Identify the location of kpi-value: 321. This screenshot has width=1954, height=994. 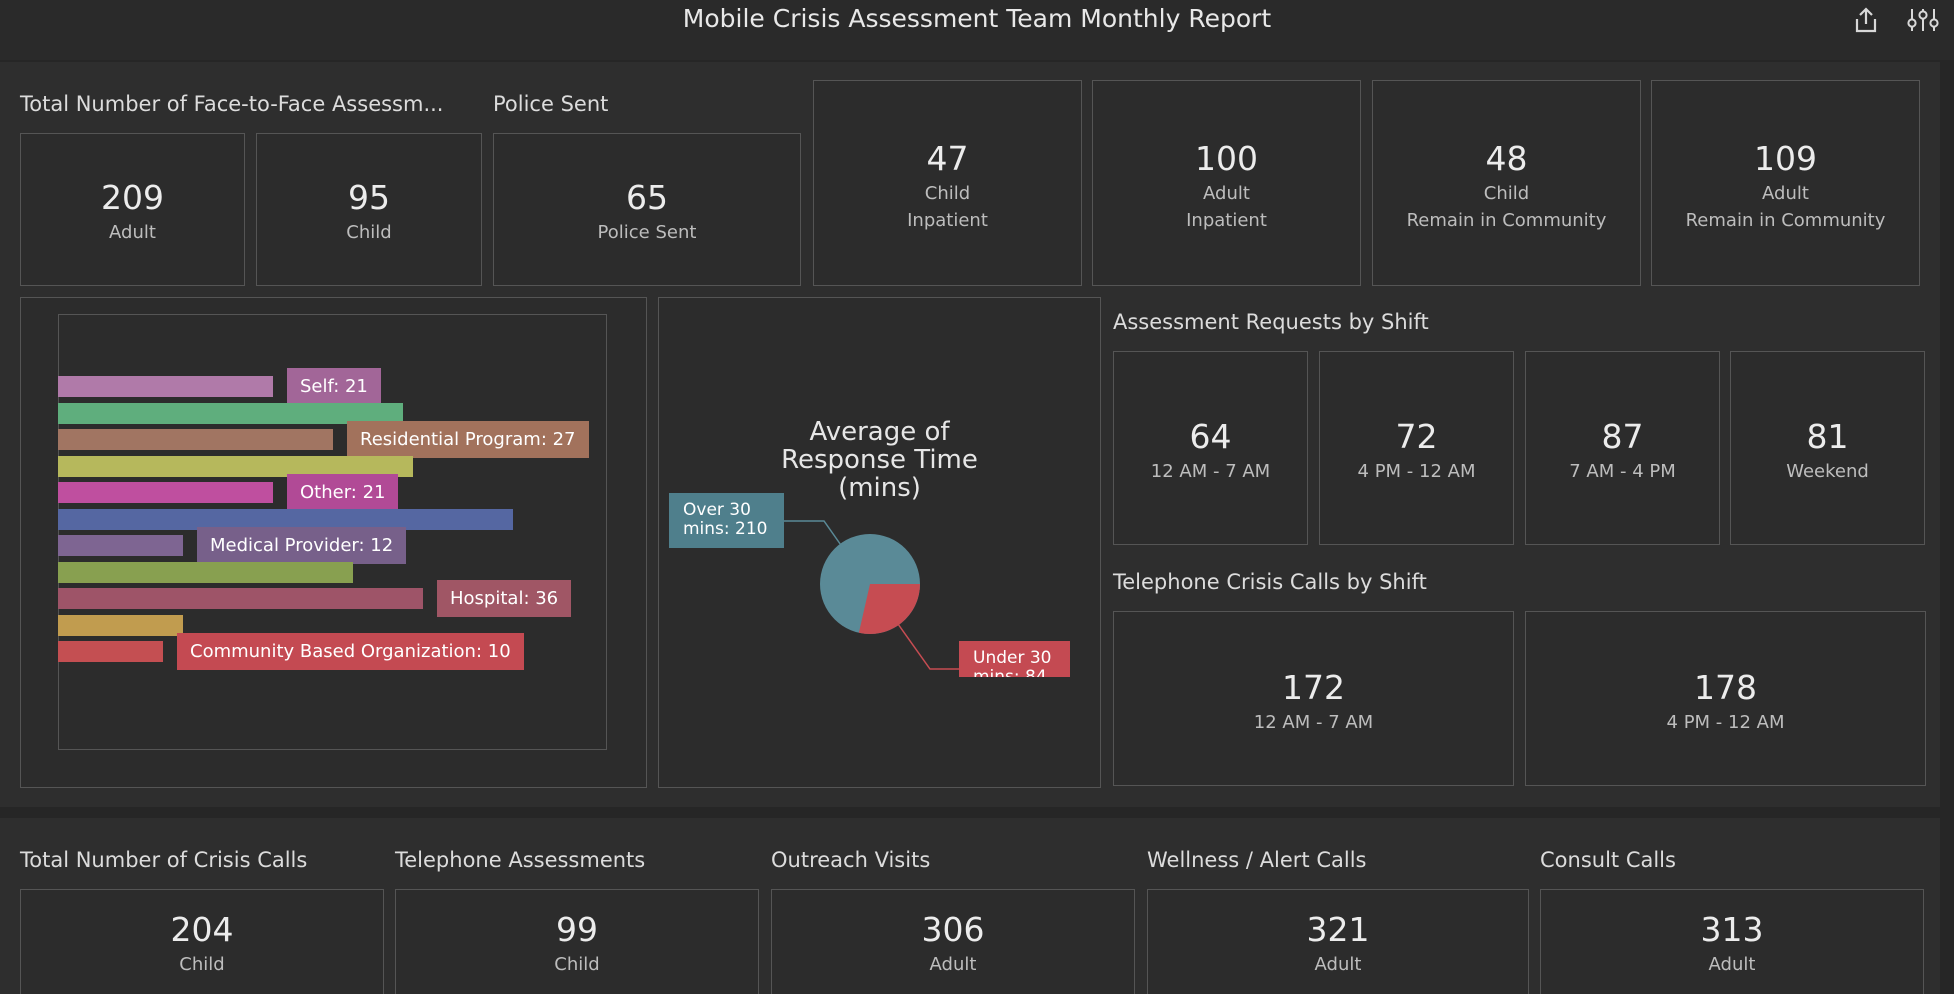
(1338, 929).